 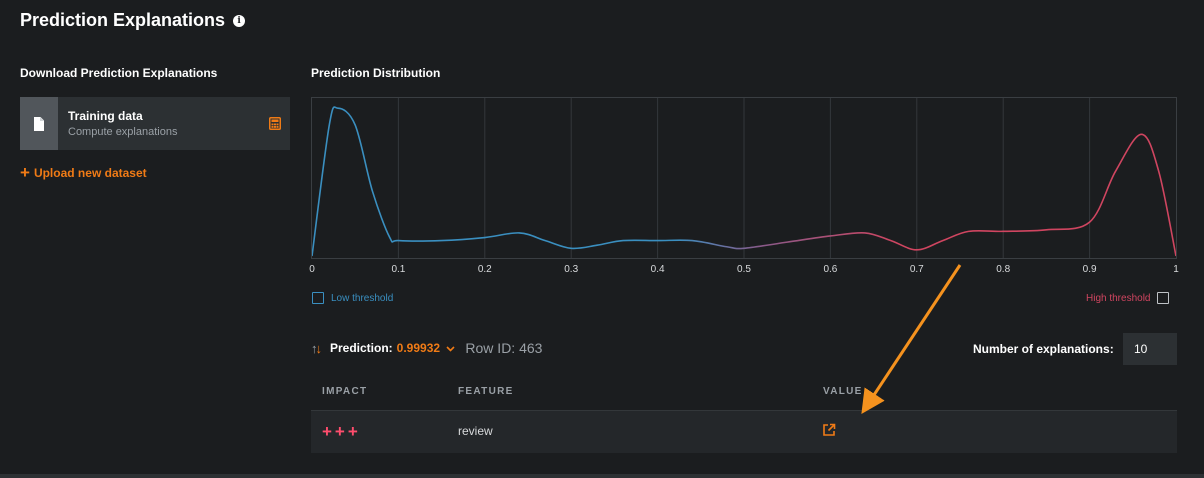 What do you see at coordinates (475, 431) in the screenshot?
I see `feature-name: review` at bounding box center [475, 431].